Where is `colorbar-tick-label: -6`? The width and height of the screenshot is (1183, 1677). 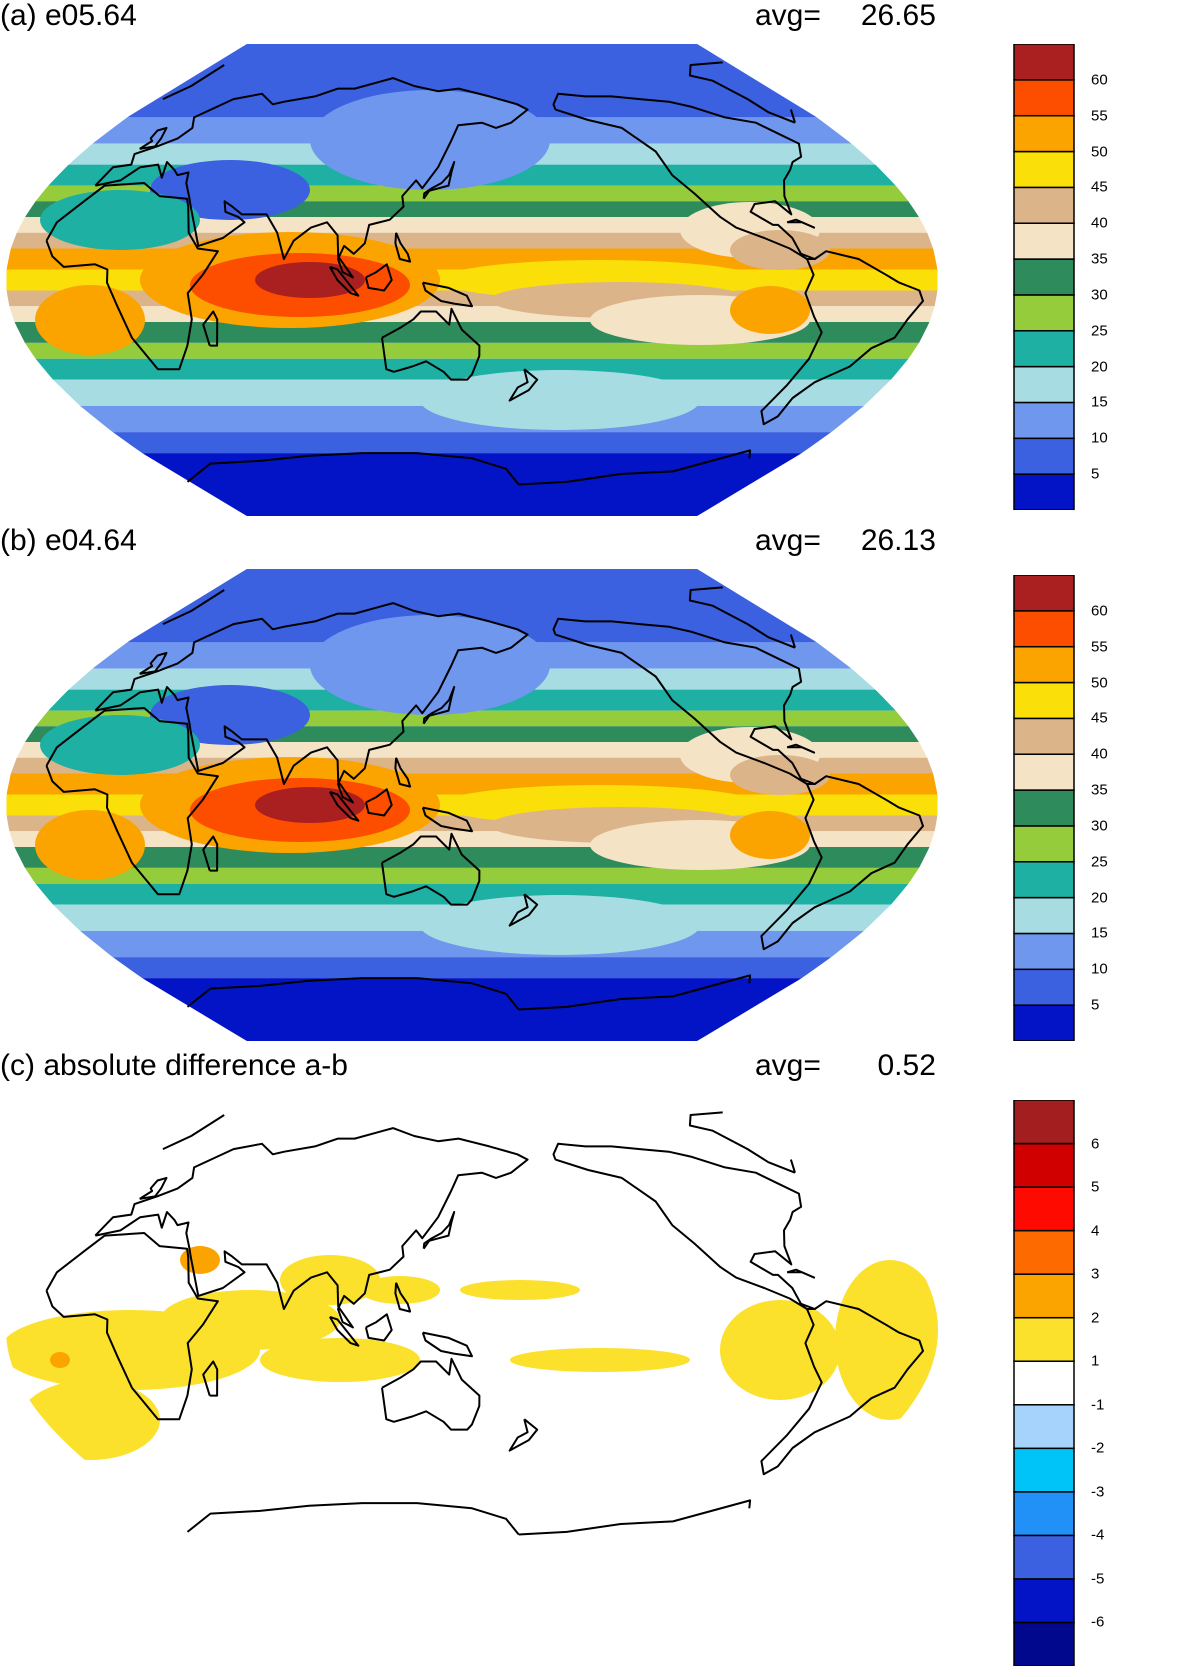
colorbar-tick-label: -6 is located at coordinates (1098, 1622).